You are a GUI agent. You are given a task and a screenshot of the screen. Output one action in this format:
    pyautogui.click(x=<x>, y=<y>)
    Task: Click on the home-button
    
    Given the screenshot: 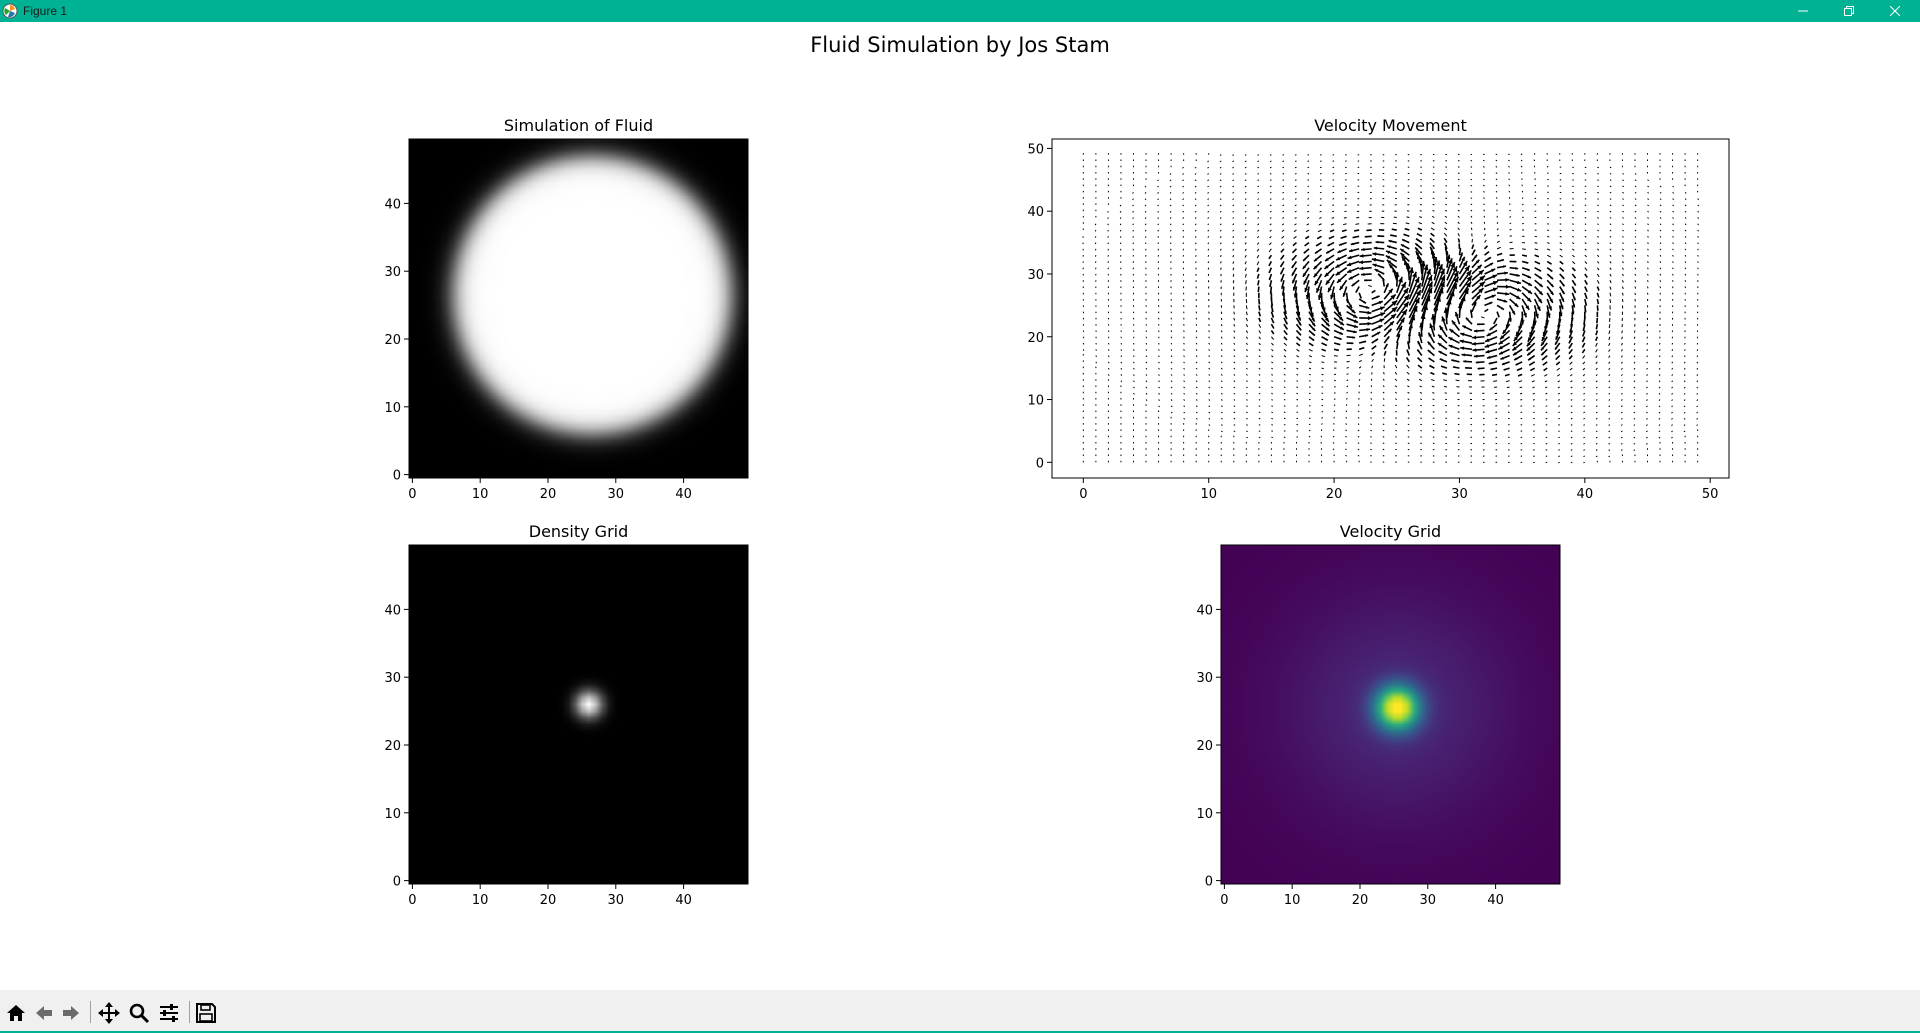 What is the action you would take?
    pyautogui.click(x=16, y=1013)
    